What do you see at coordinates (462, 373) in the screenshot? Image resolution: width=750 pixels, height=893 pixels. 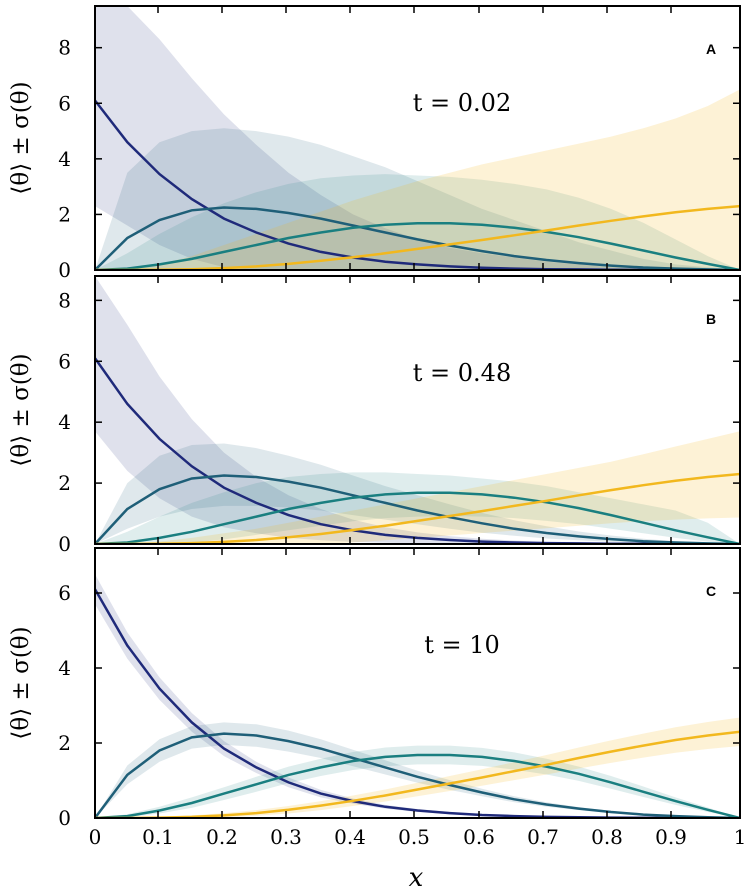 I see `time-annotation: t = 0.48` at bounding box center [462, 373].